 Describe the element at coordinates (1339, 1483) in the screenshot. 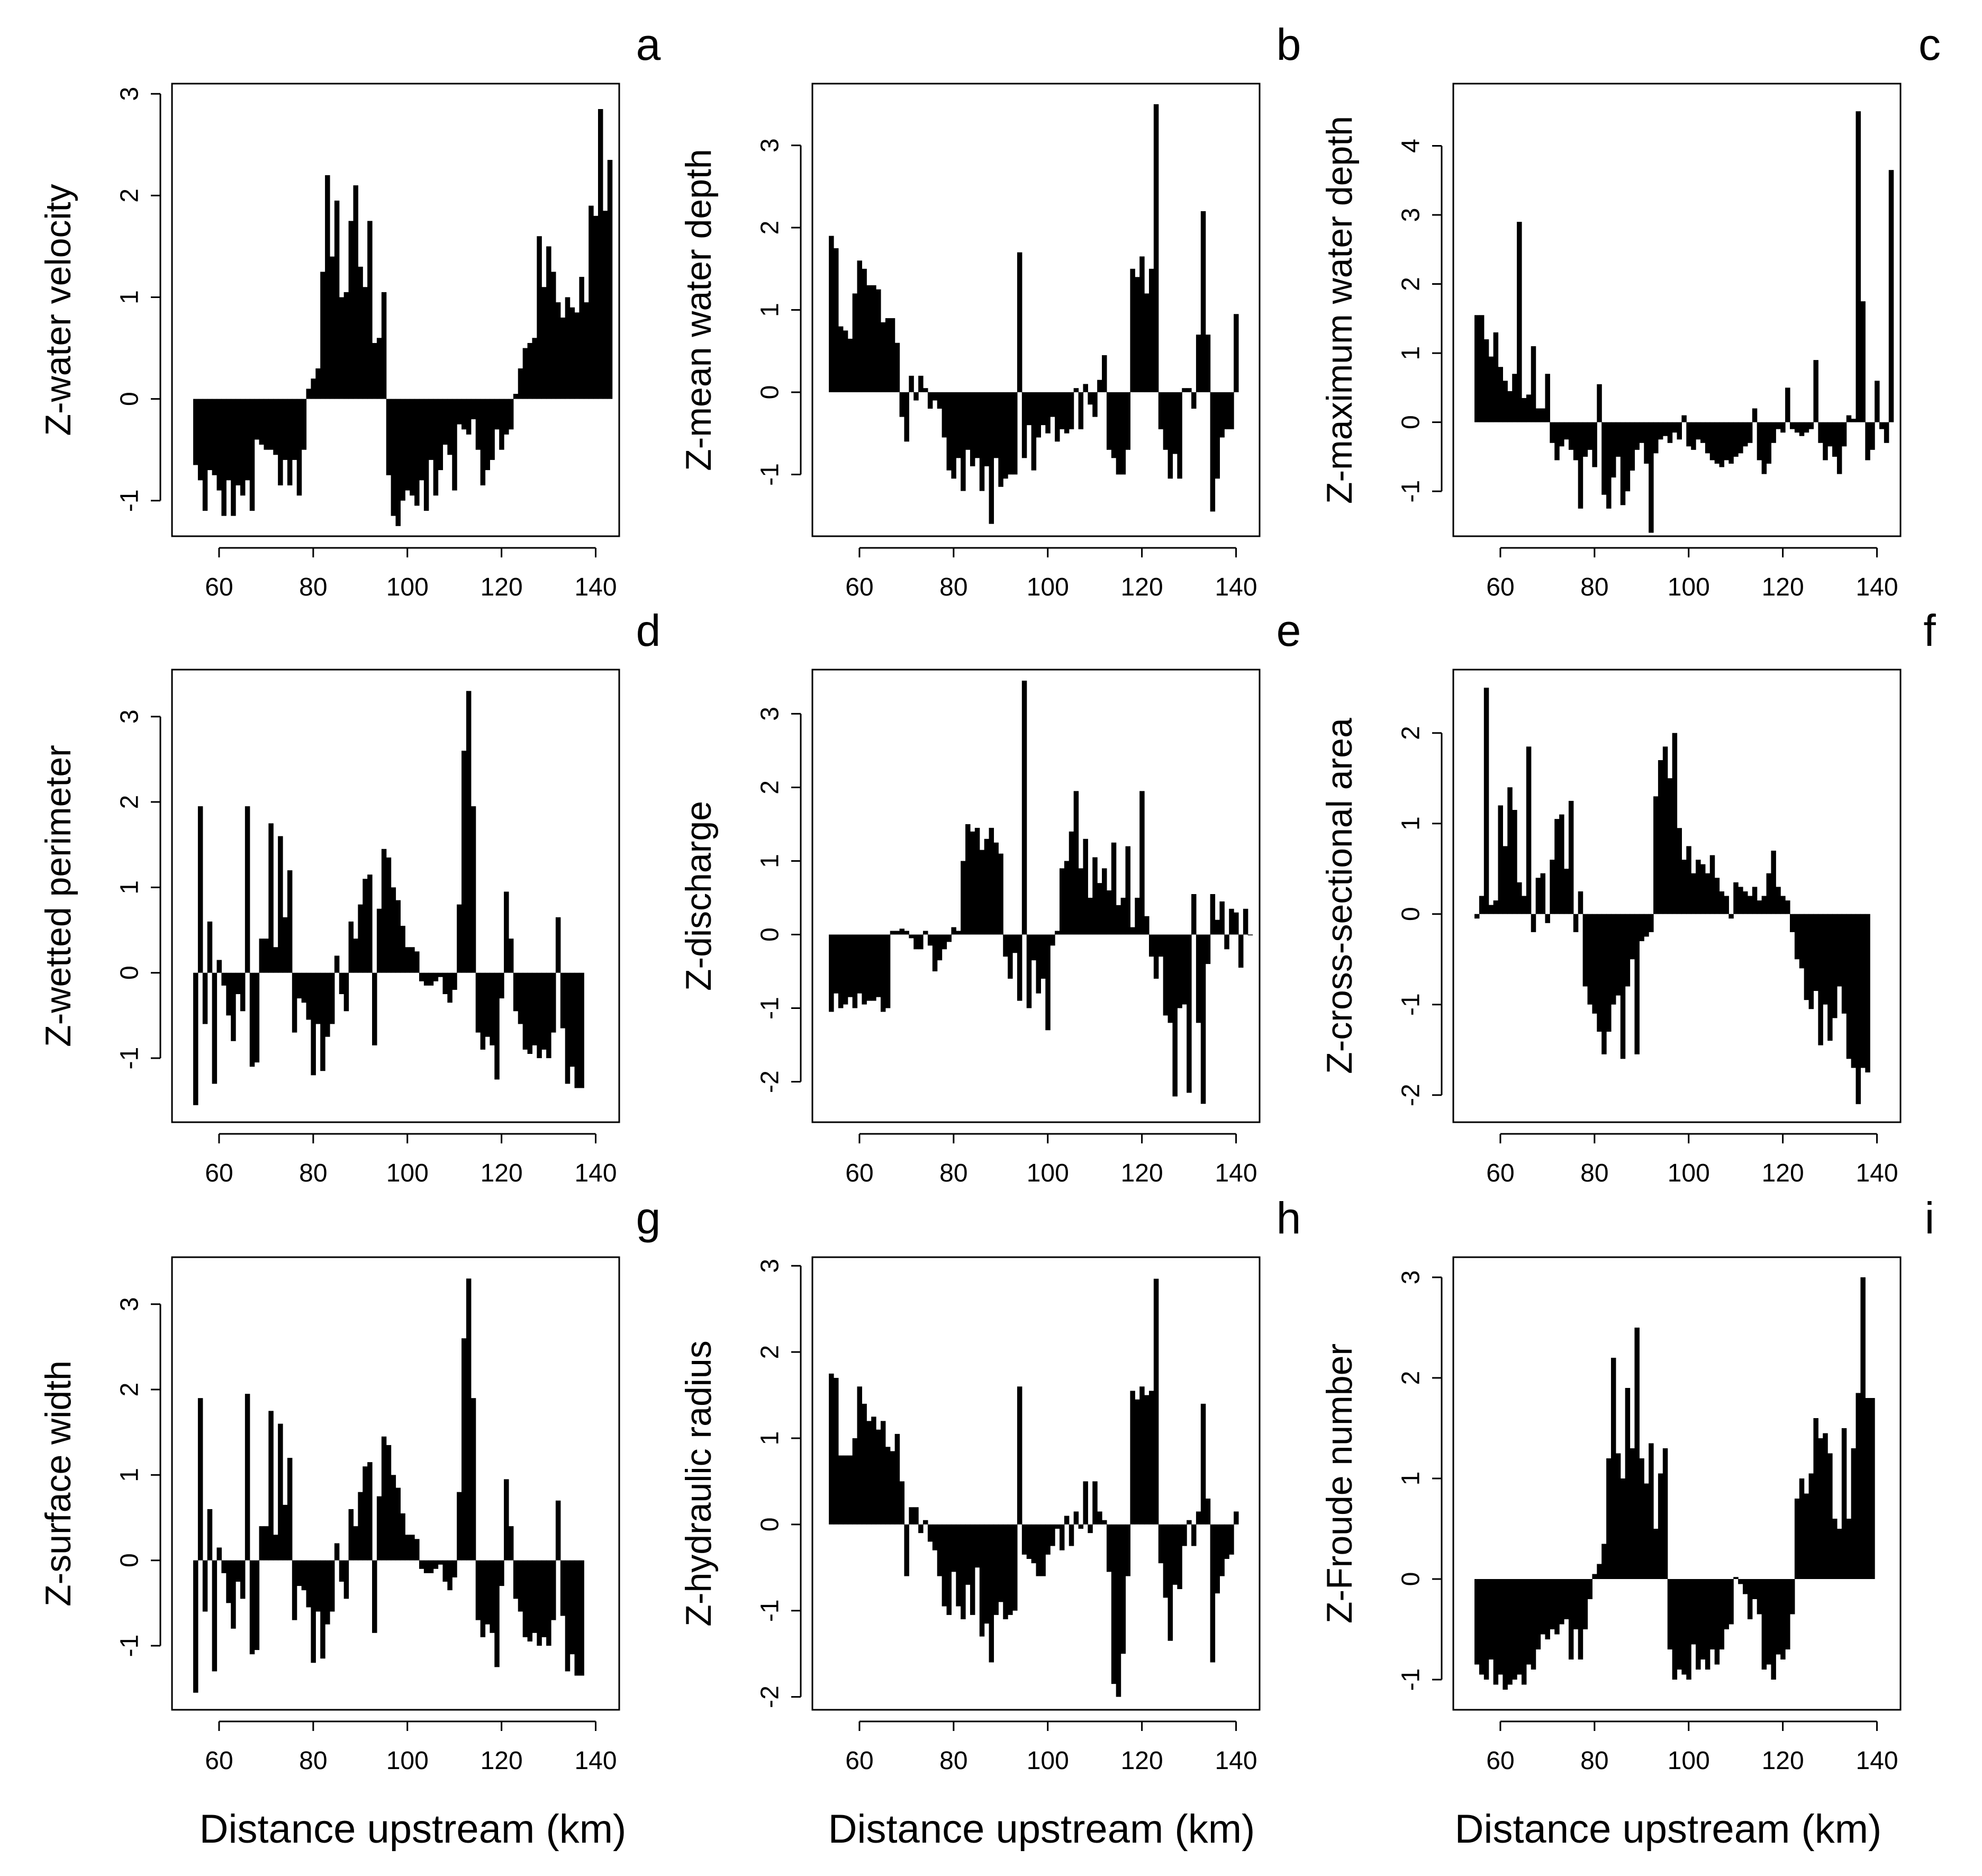

I see `y-axis-title: Z-Froude number` at that location.